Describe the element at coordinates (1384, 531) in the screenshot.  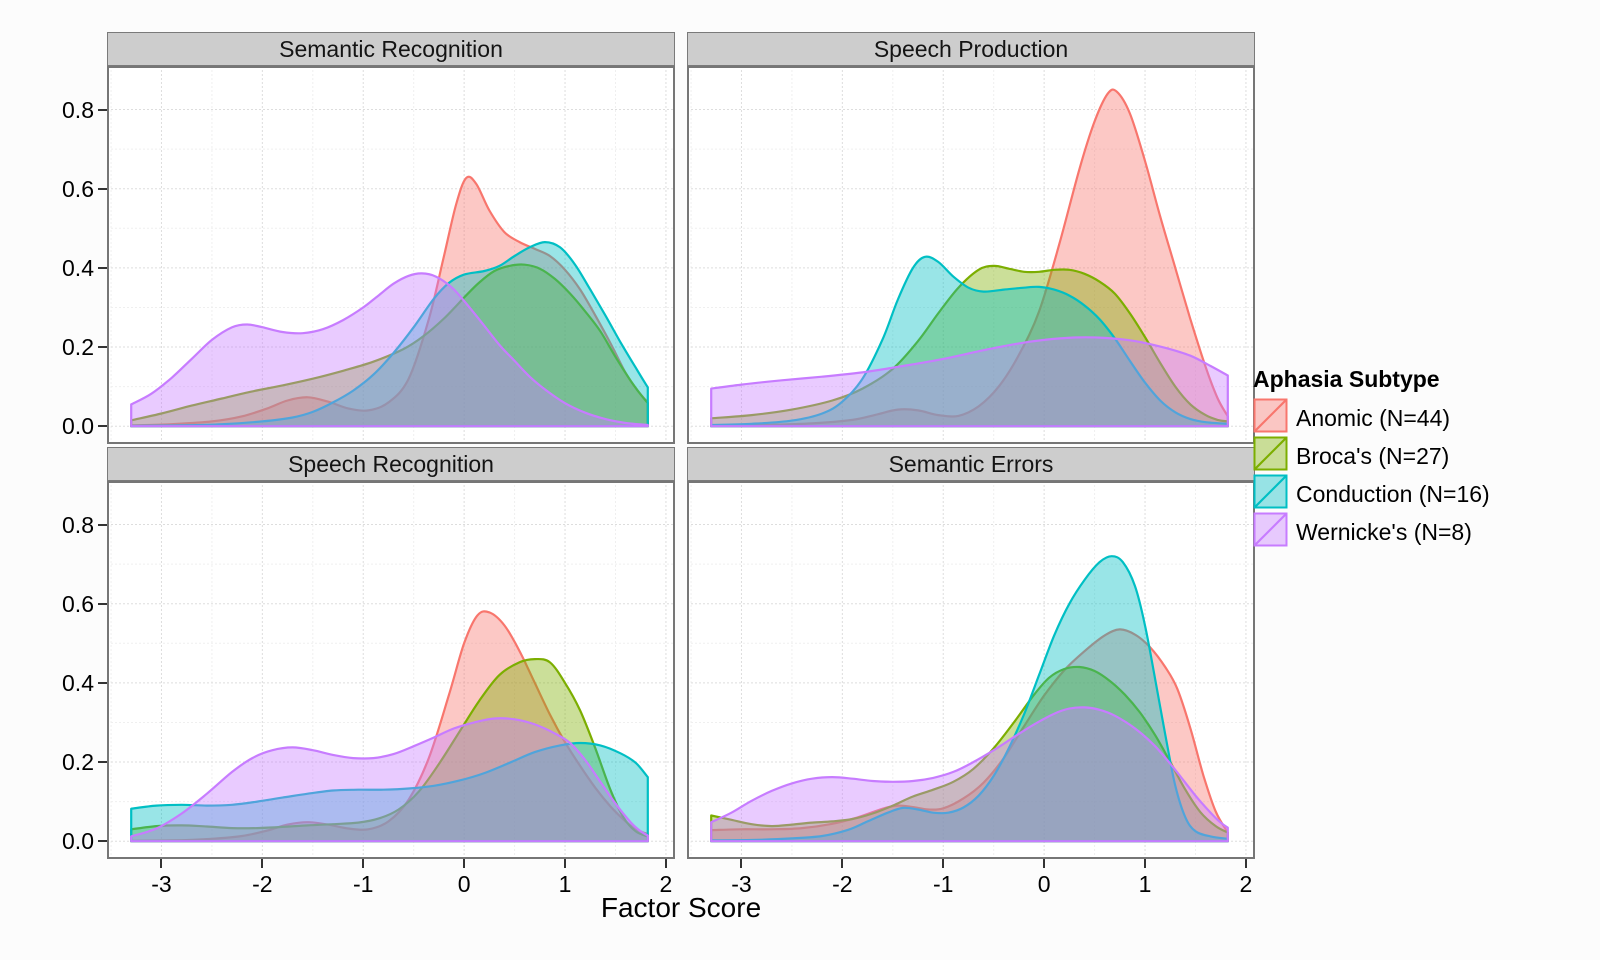
I see `legend-label: Wernicke's (N=8)` at that location.